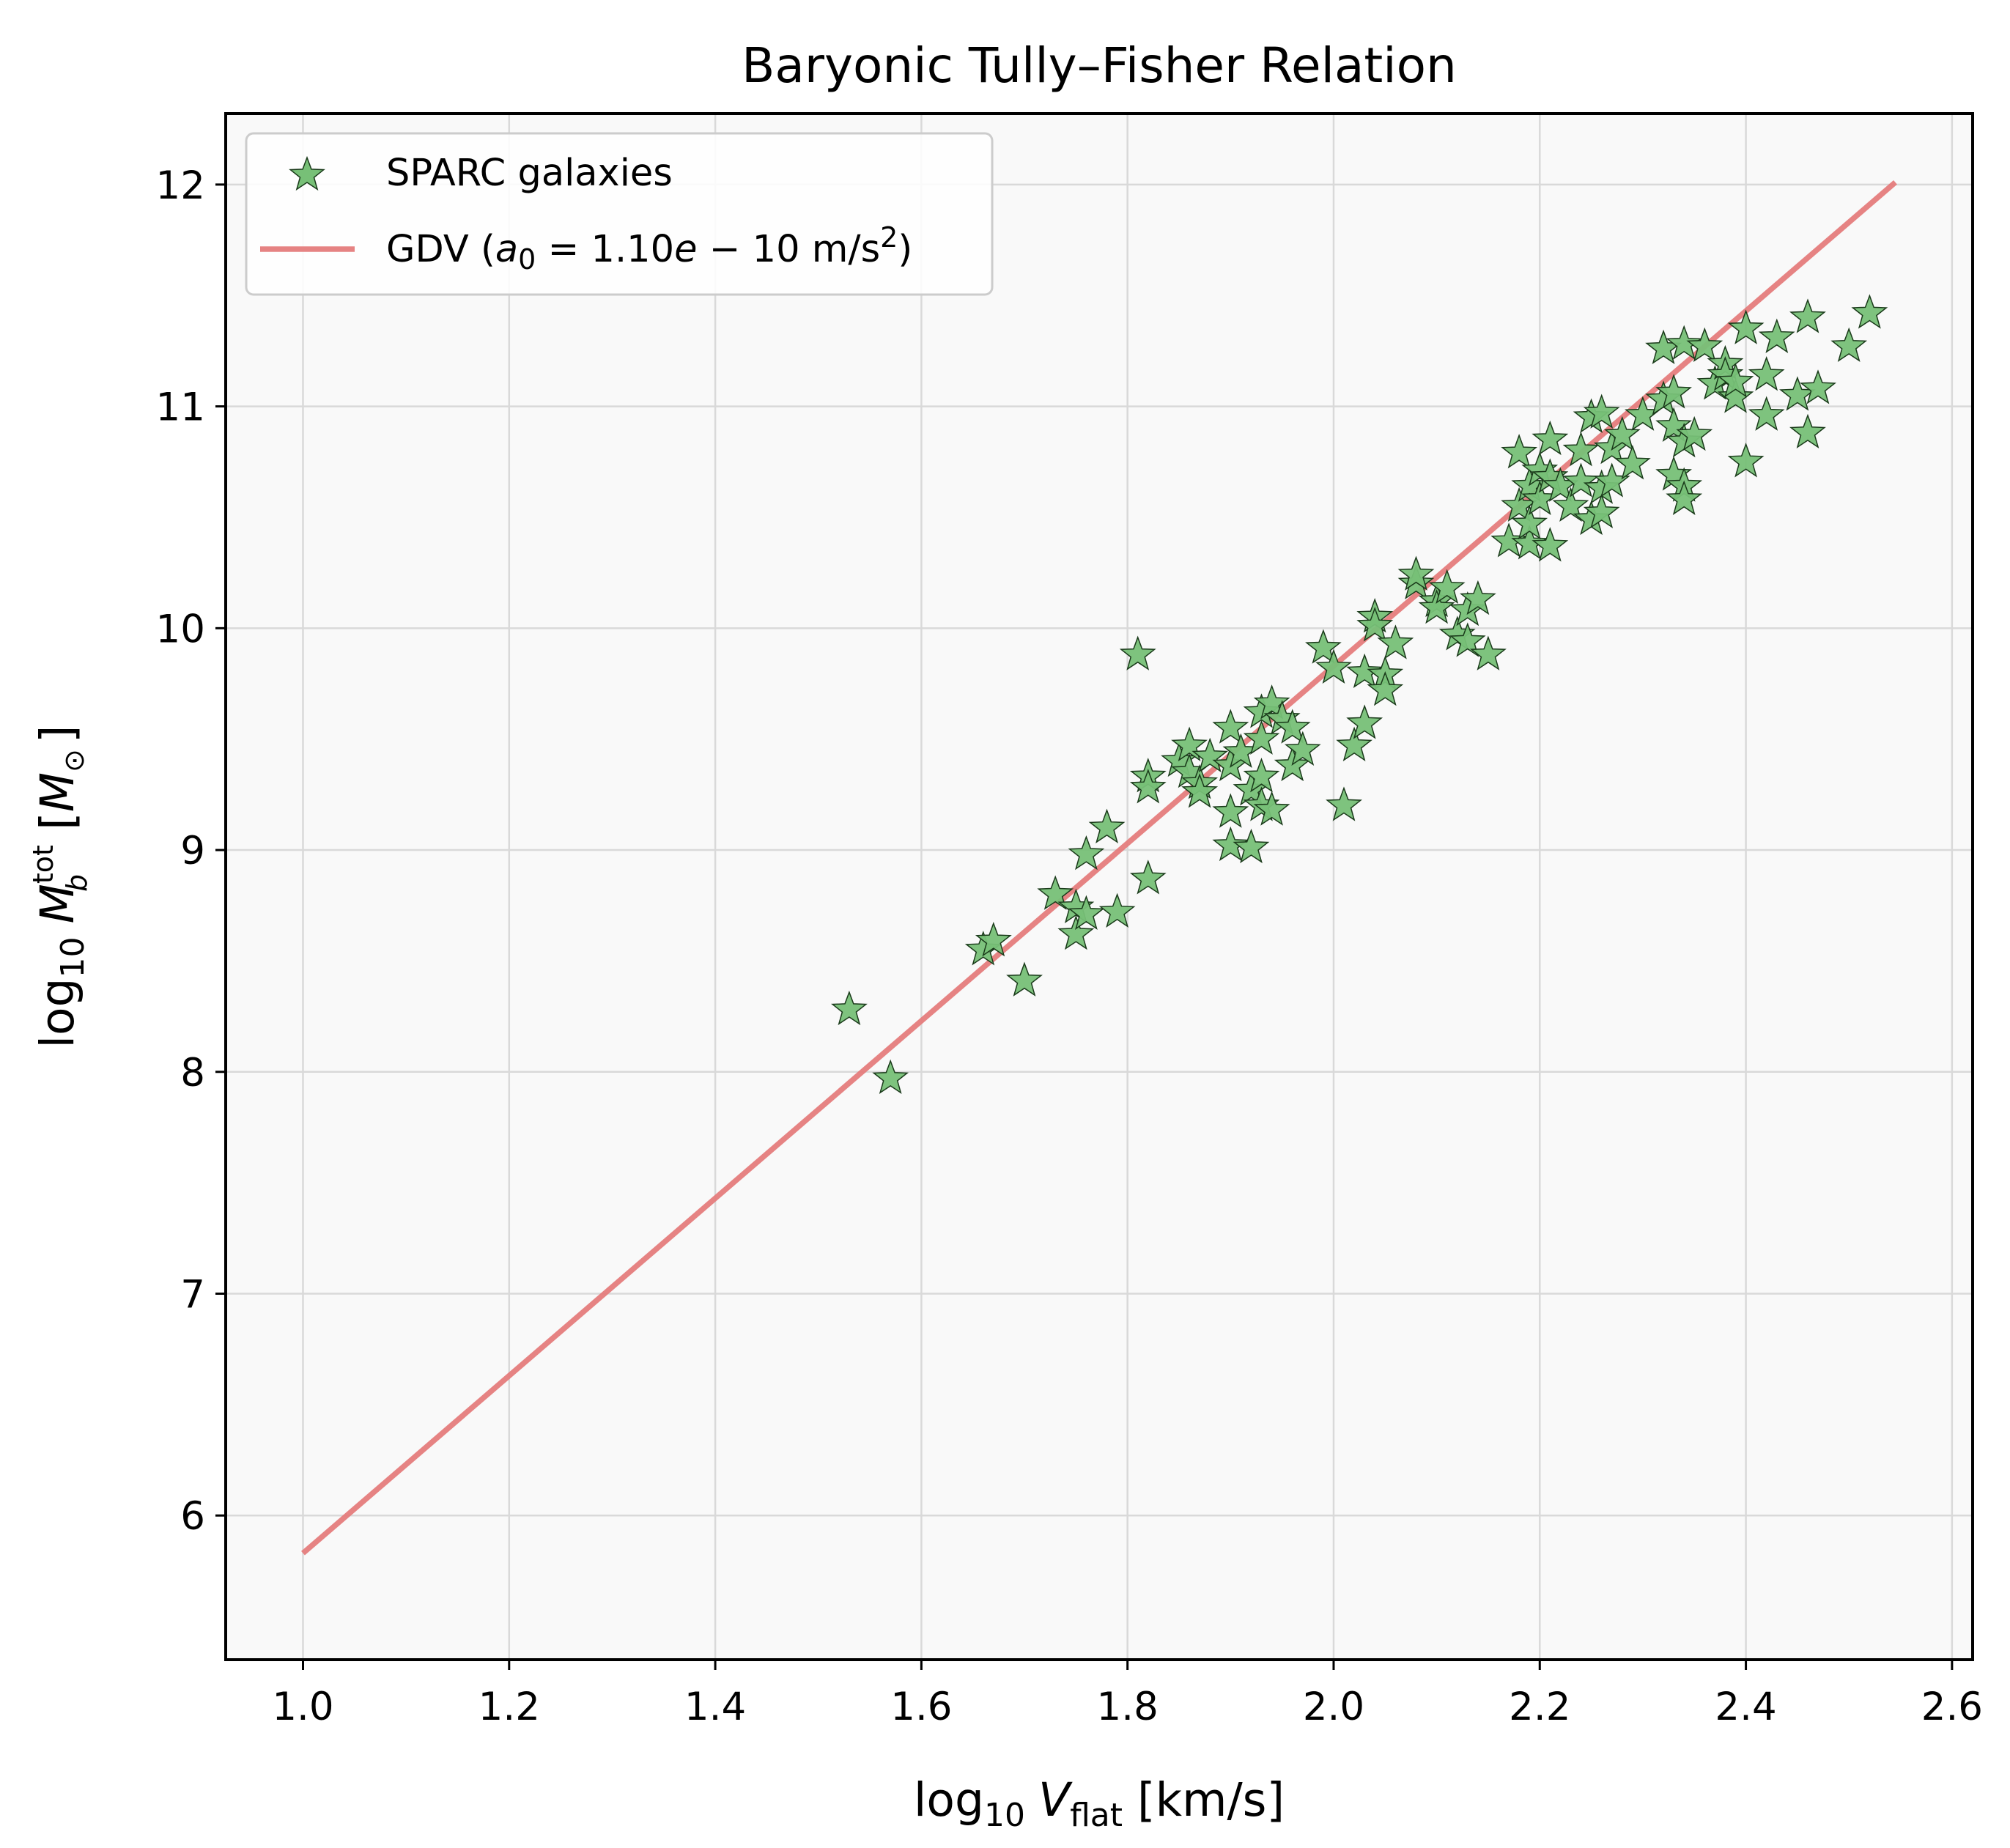  I want to click on chart-title: Baryonic Tully–Fisher Relation, so click(1099, 65).